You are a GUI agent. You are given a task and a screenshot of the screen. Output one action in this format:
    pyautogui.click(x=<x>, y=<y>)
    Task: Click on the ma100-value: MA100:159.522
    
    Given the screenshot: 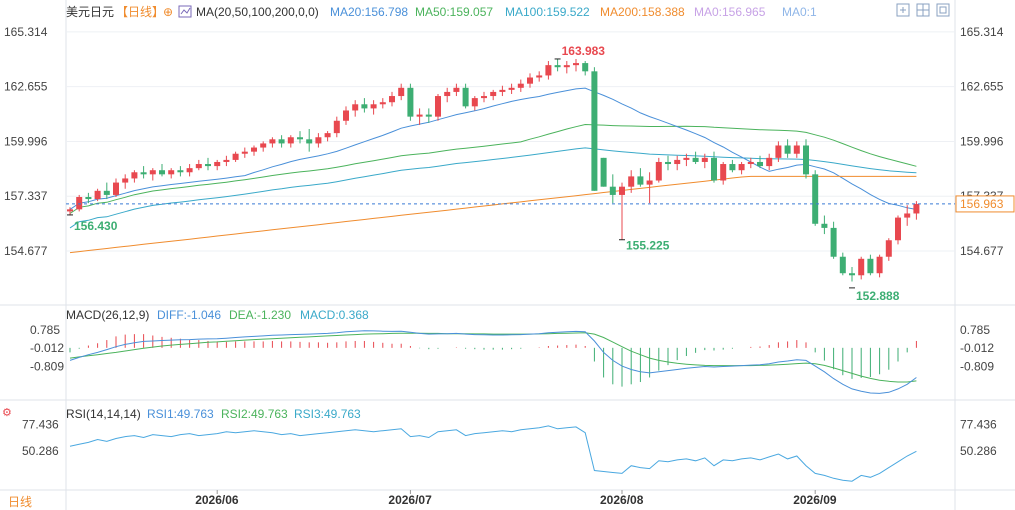 What is the action you would take?
    pyautogui.click(x=547, y=12)
    